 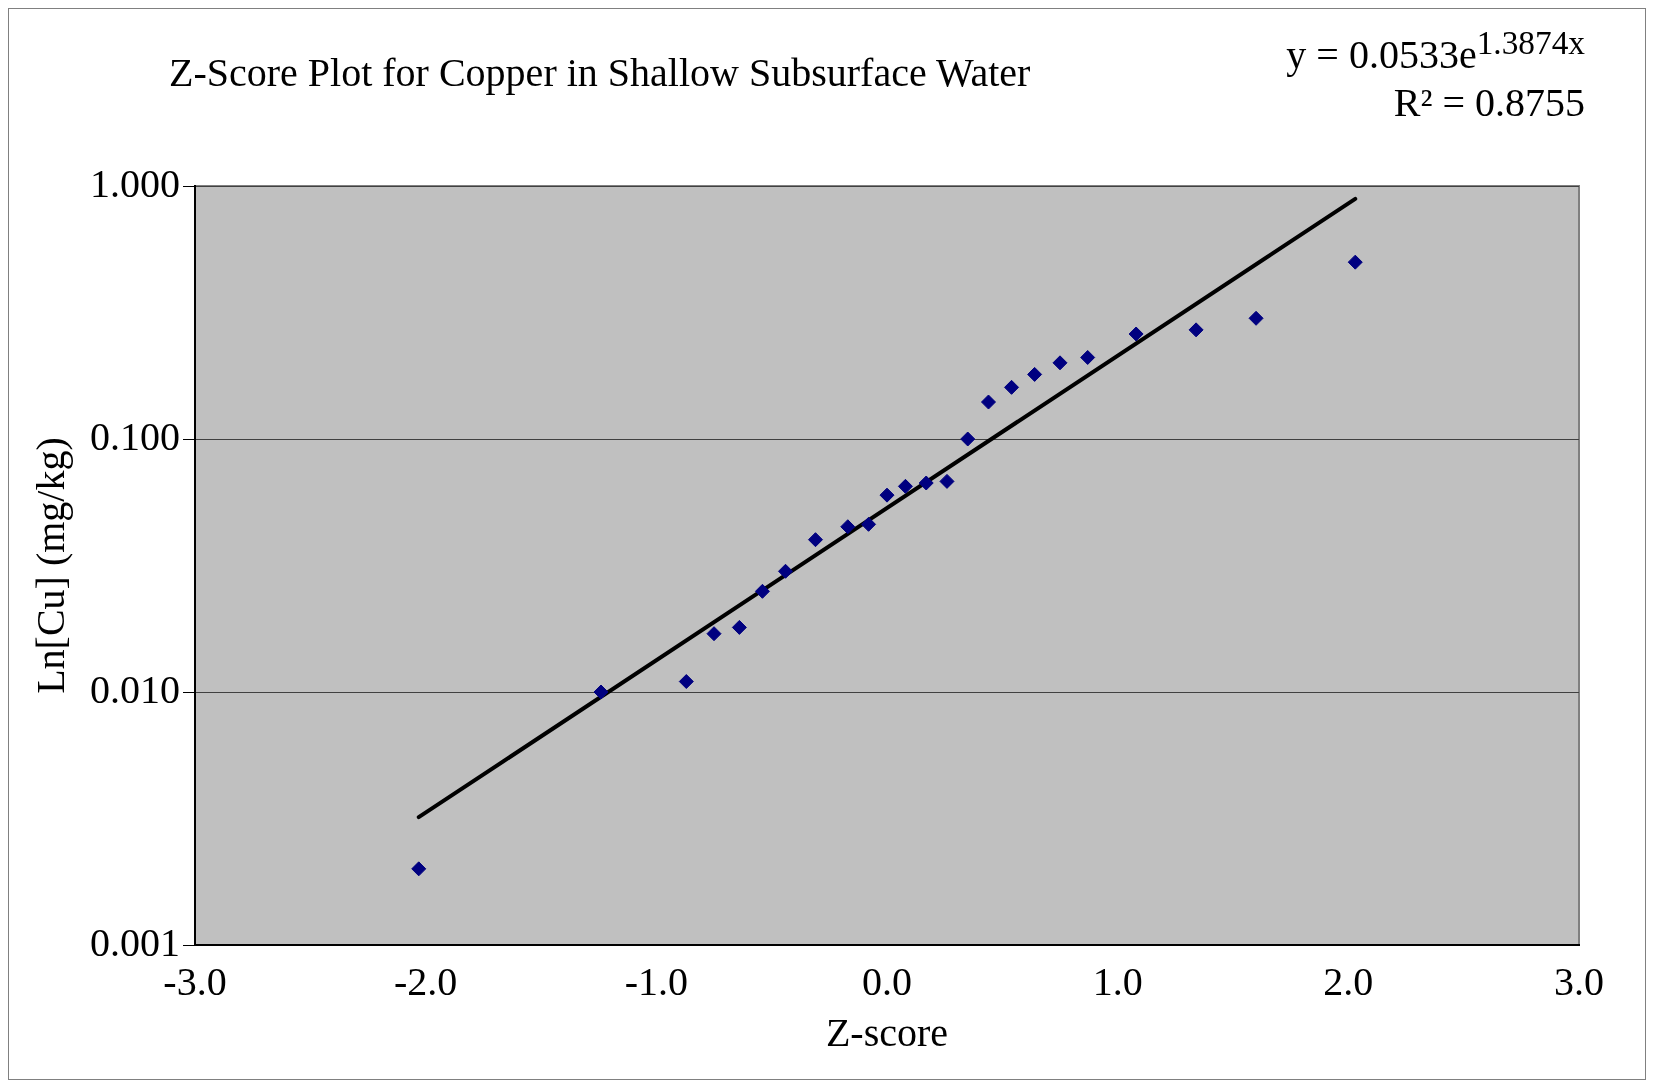 What do you see at coordinates (1579, 981) in the screenshot?
I see `x-tick-label: 3.0` at bounding box center [1579, 981].